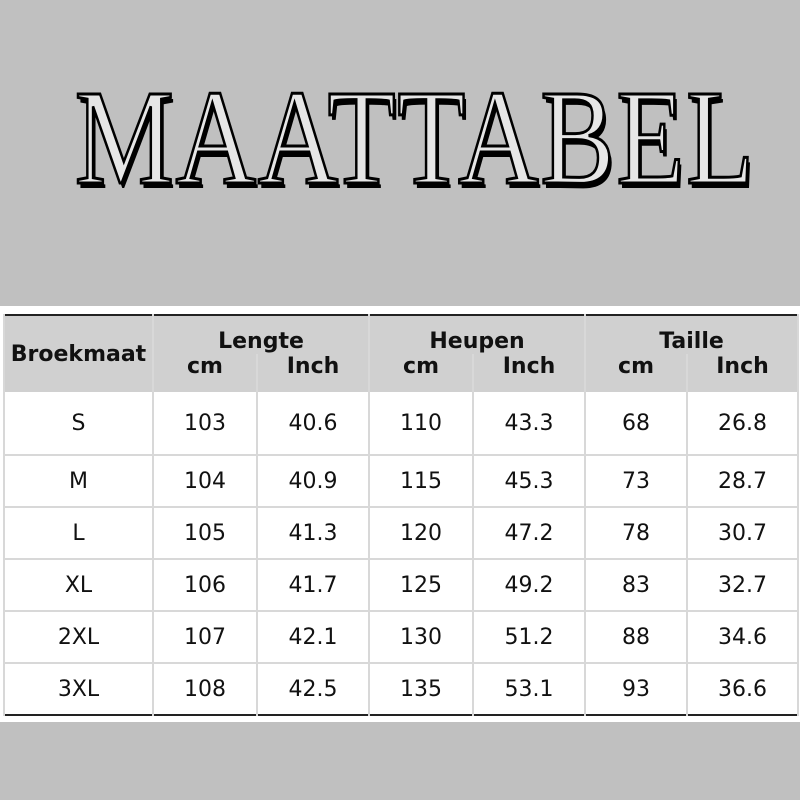 The width and height of the screenshot is (800, 800). What do you see at coordinates (261, 334) in the screenshot?
I see `header-group-lengte: Lengte` at bounding box center [261, 334].